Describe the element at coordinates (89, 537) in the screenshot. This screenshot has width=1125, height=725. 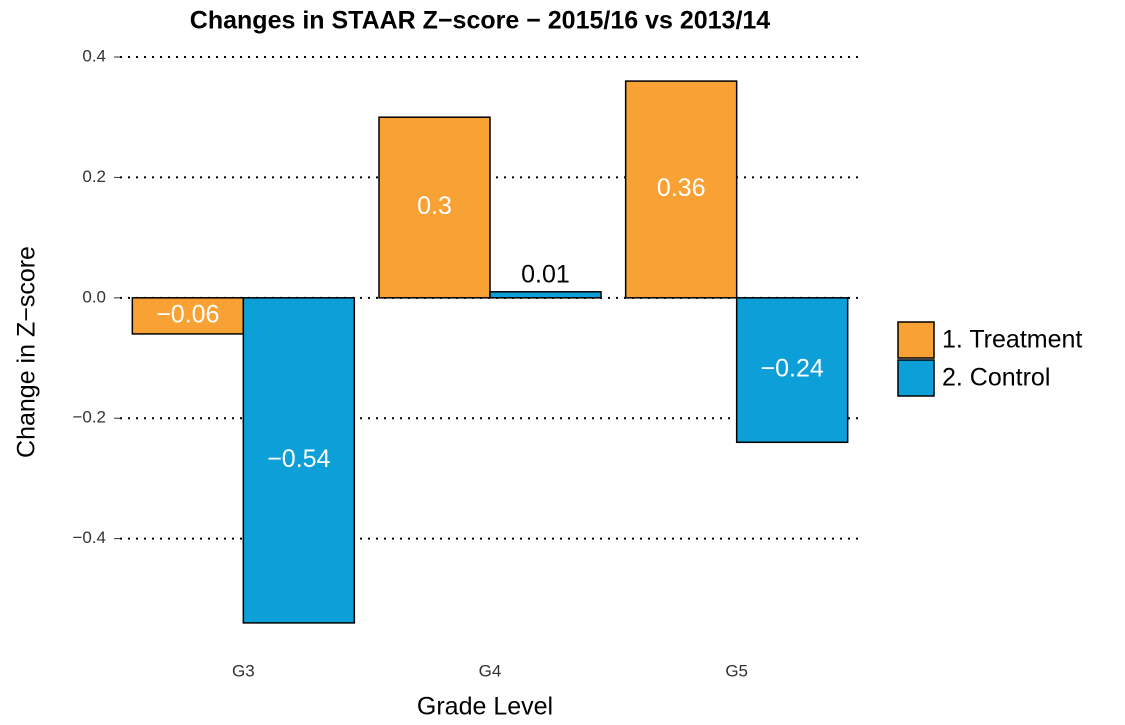
I see `y-tick-label: −0.4` at that location.